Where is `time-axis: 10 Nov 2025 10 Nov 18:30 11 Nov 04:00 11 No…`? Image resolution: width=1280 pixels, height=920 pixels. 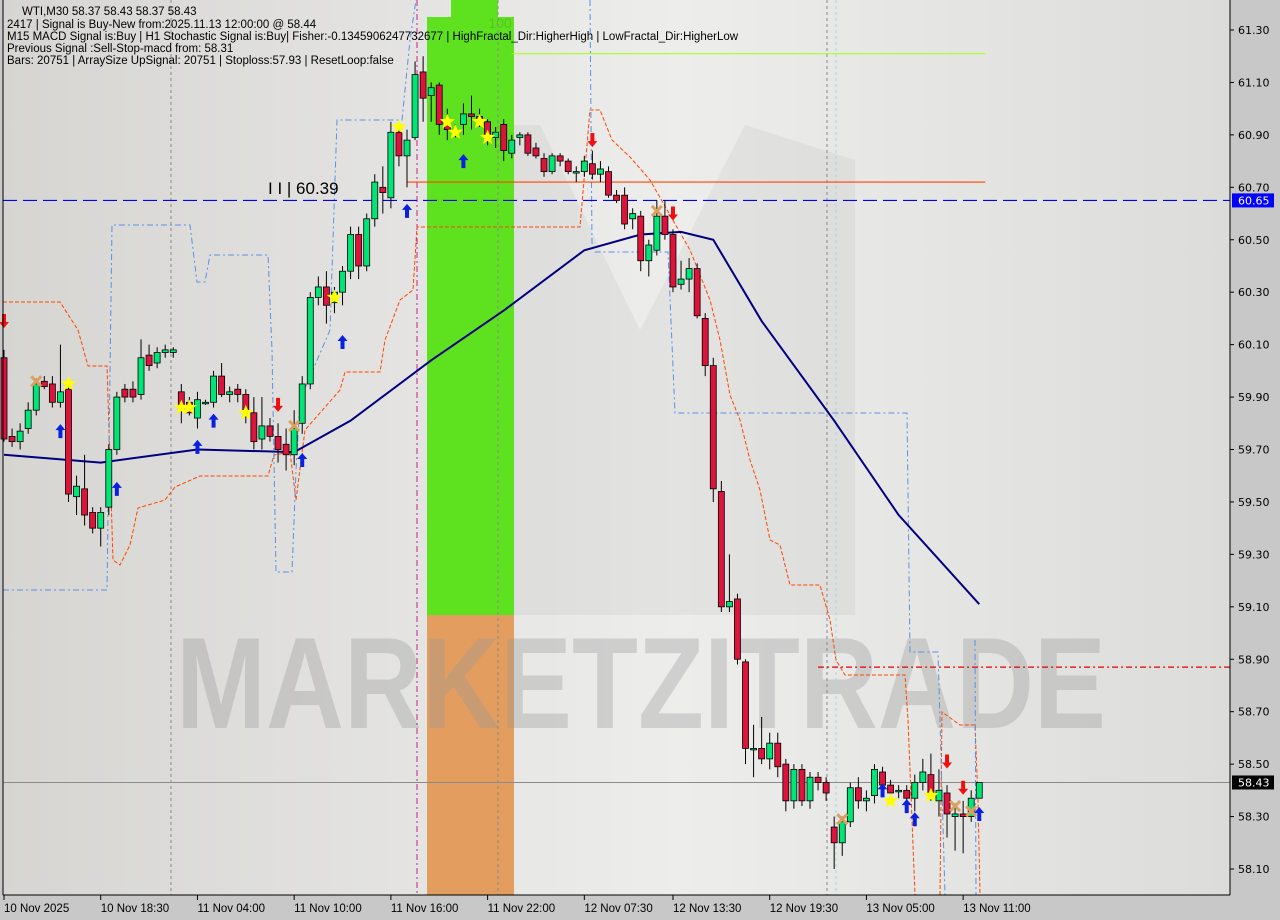 time-axis: 10 Nov 2025 10 Nov 18:30 11 Nov 04:00 11 No… is located at coordinates (517, 905).